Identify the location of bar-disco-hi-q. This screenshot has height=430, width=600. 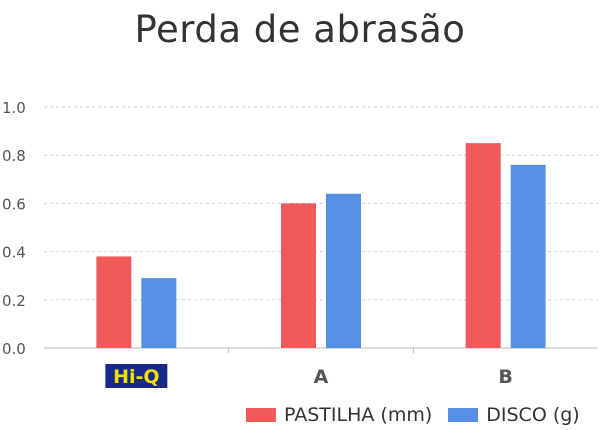
(159, 313).